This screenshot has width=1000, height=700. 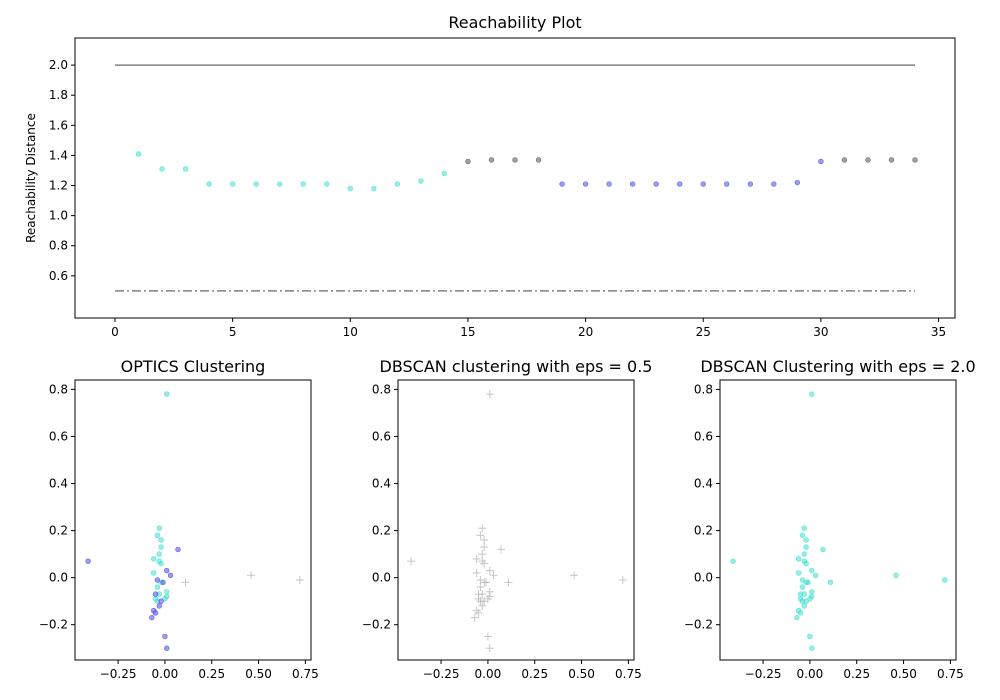 I want to click on reachability-x-tick-label: 0, so click(x=115, y=332).